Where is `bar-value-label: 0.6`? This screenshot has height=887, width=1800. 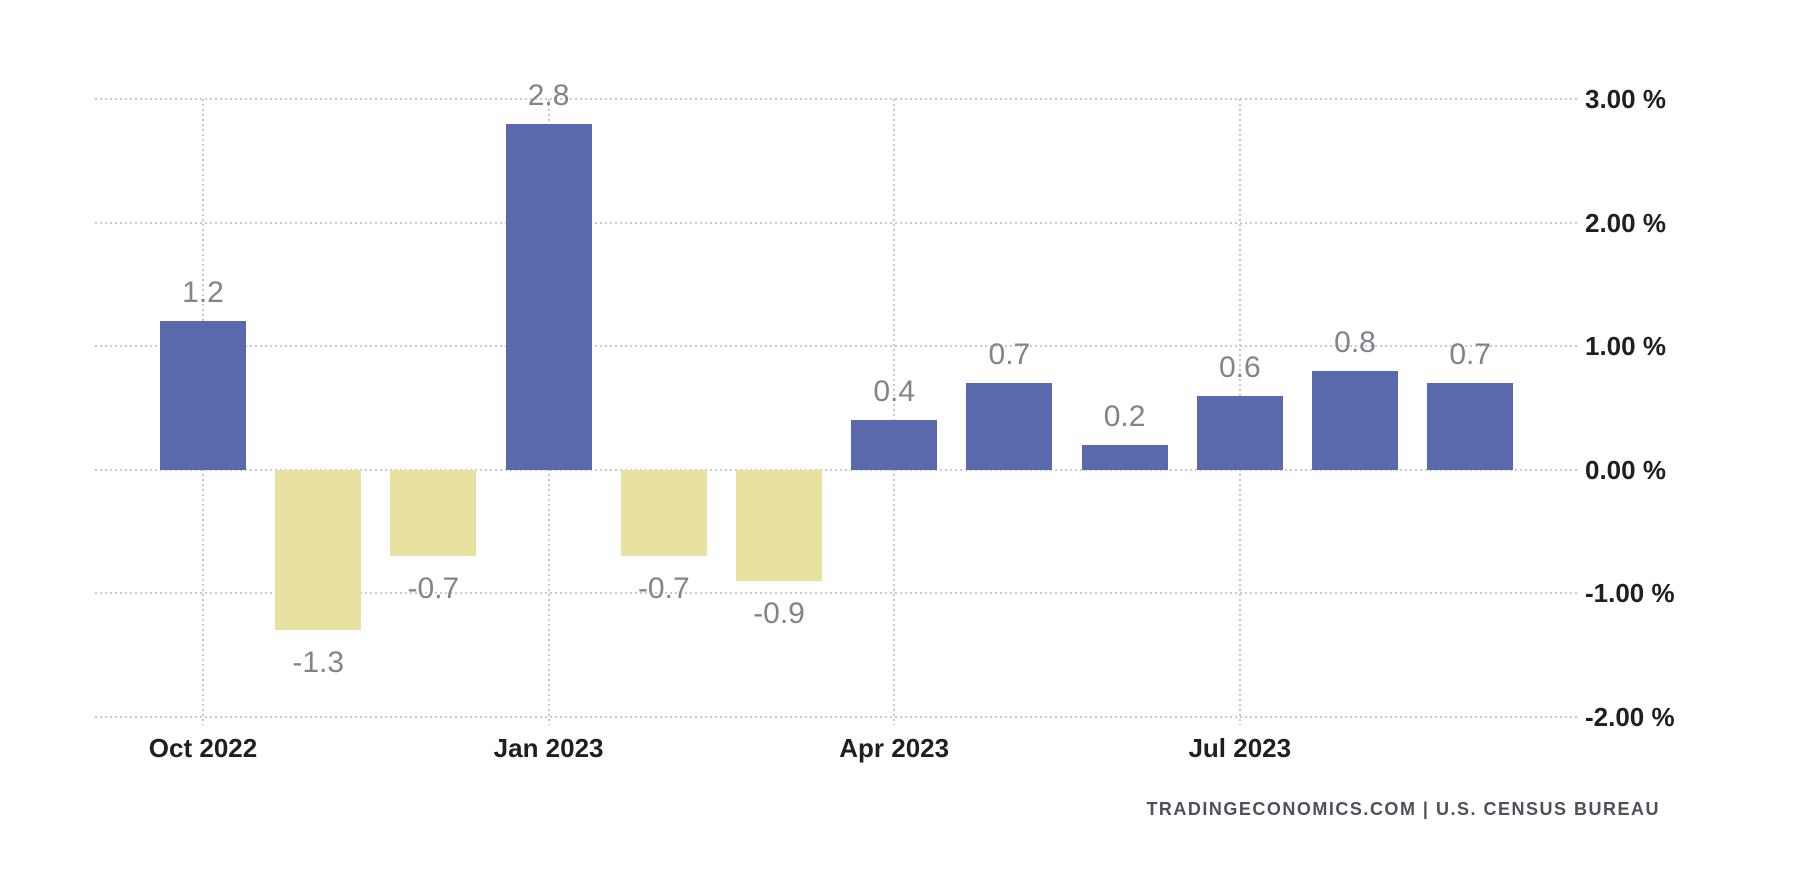
bar-value-label: 0.6 is located at coordinates (1239, 367).